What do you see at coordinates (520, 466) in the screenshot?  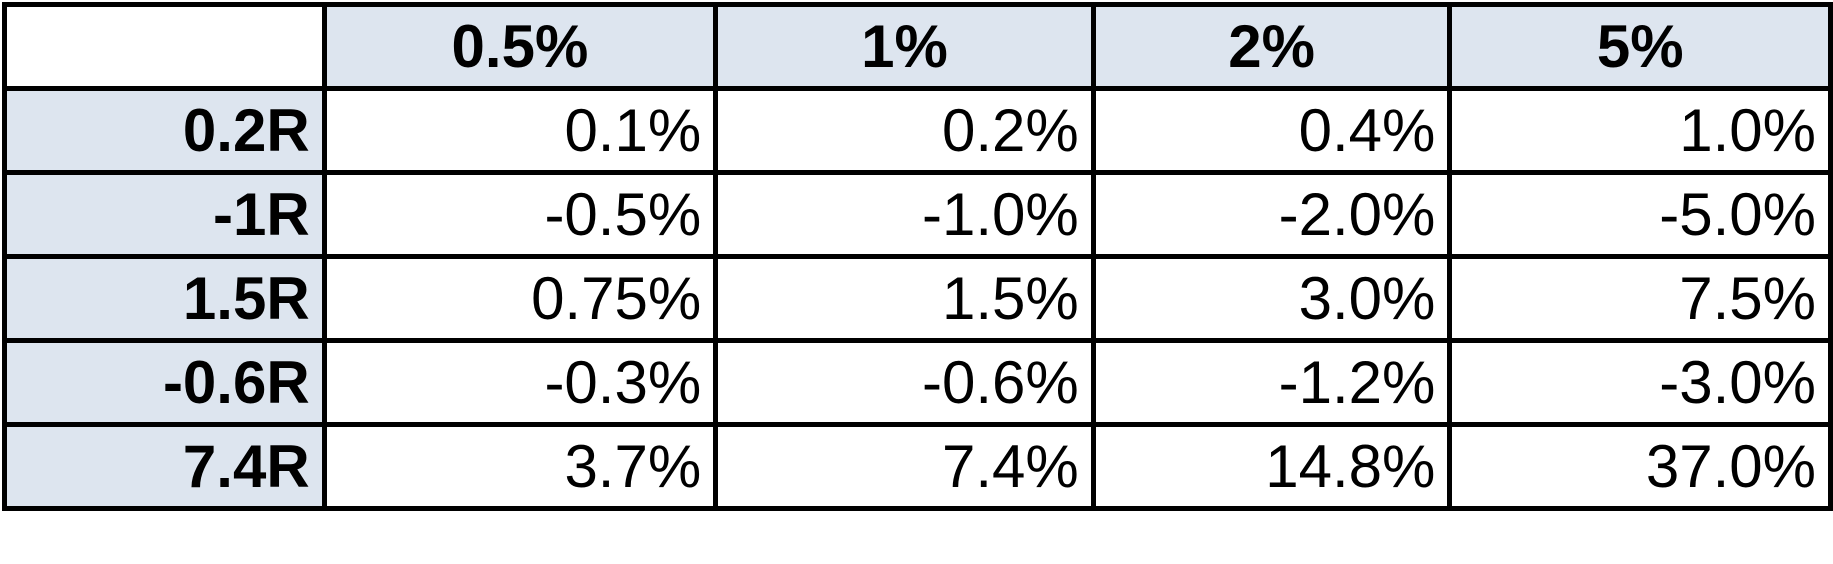 I see `table-cell: 3.7%` at bounding box center [520, 466].